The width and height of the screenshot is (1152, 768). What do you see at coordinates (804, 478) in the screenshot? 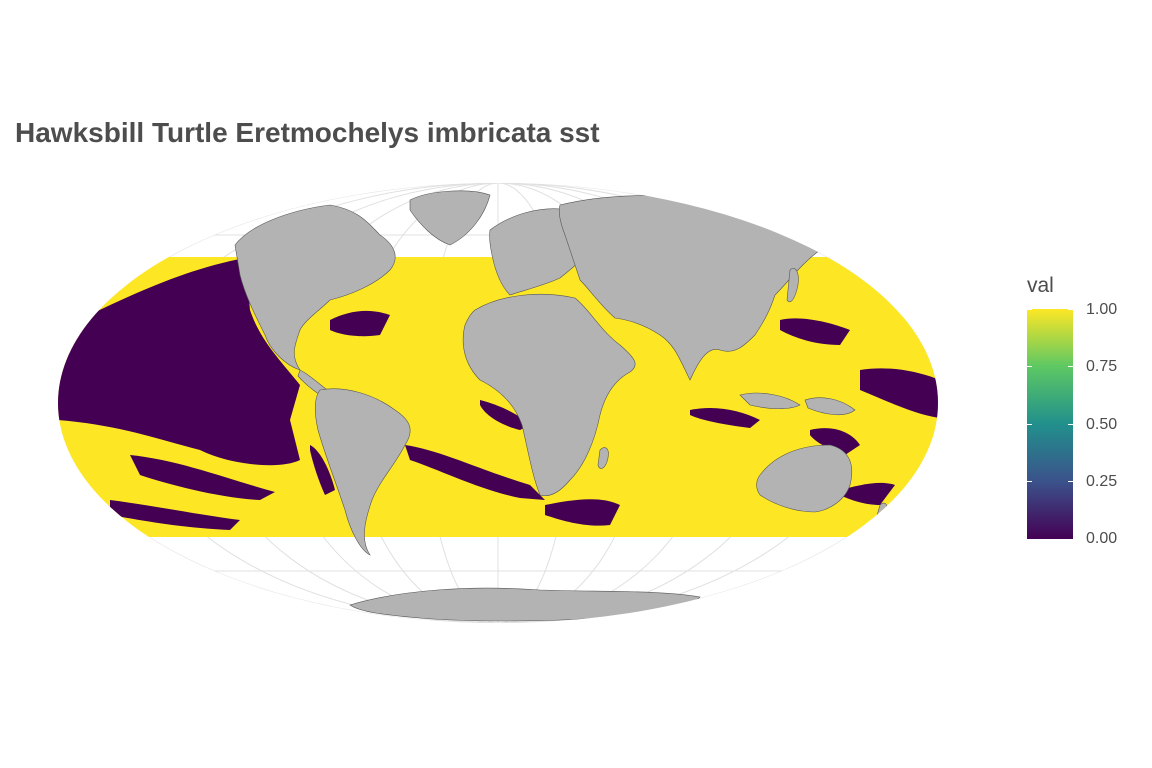
I see `australia` at bounding box center [804, 478].